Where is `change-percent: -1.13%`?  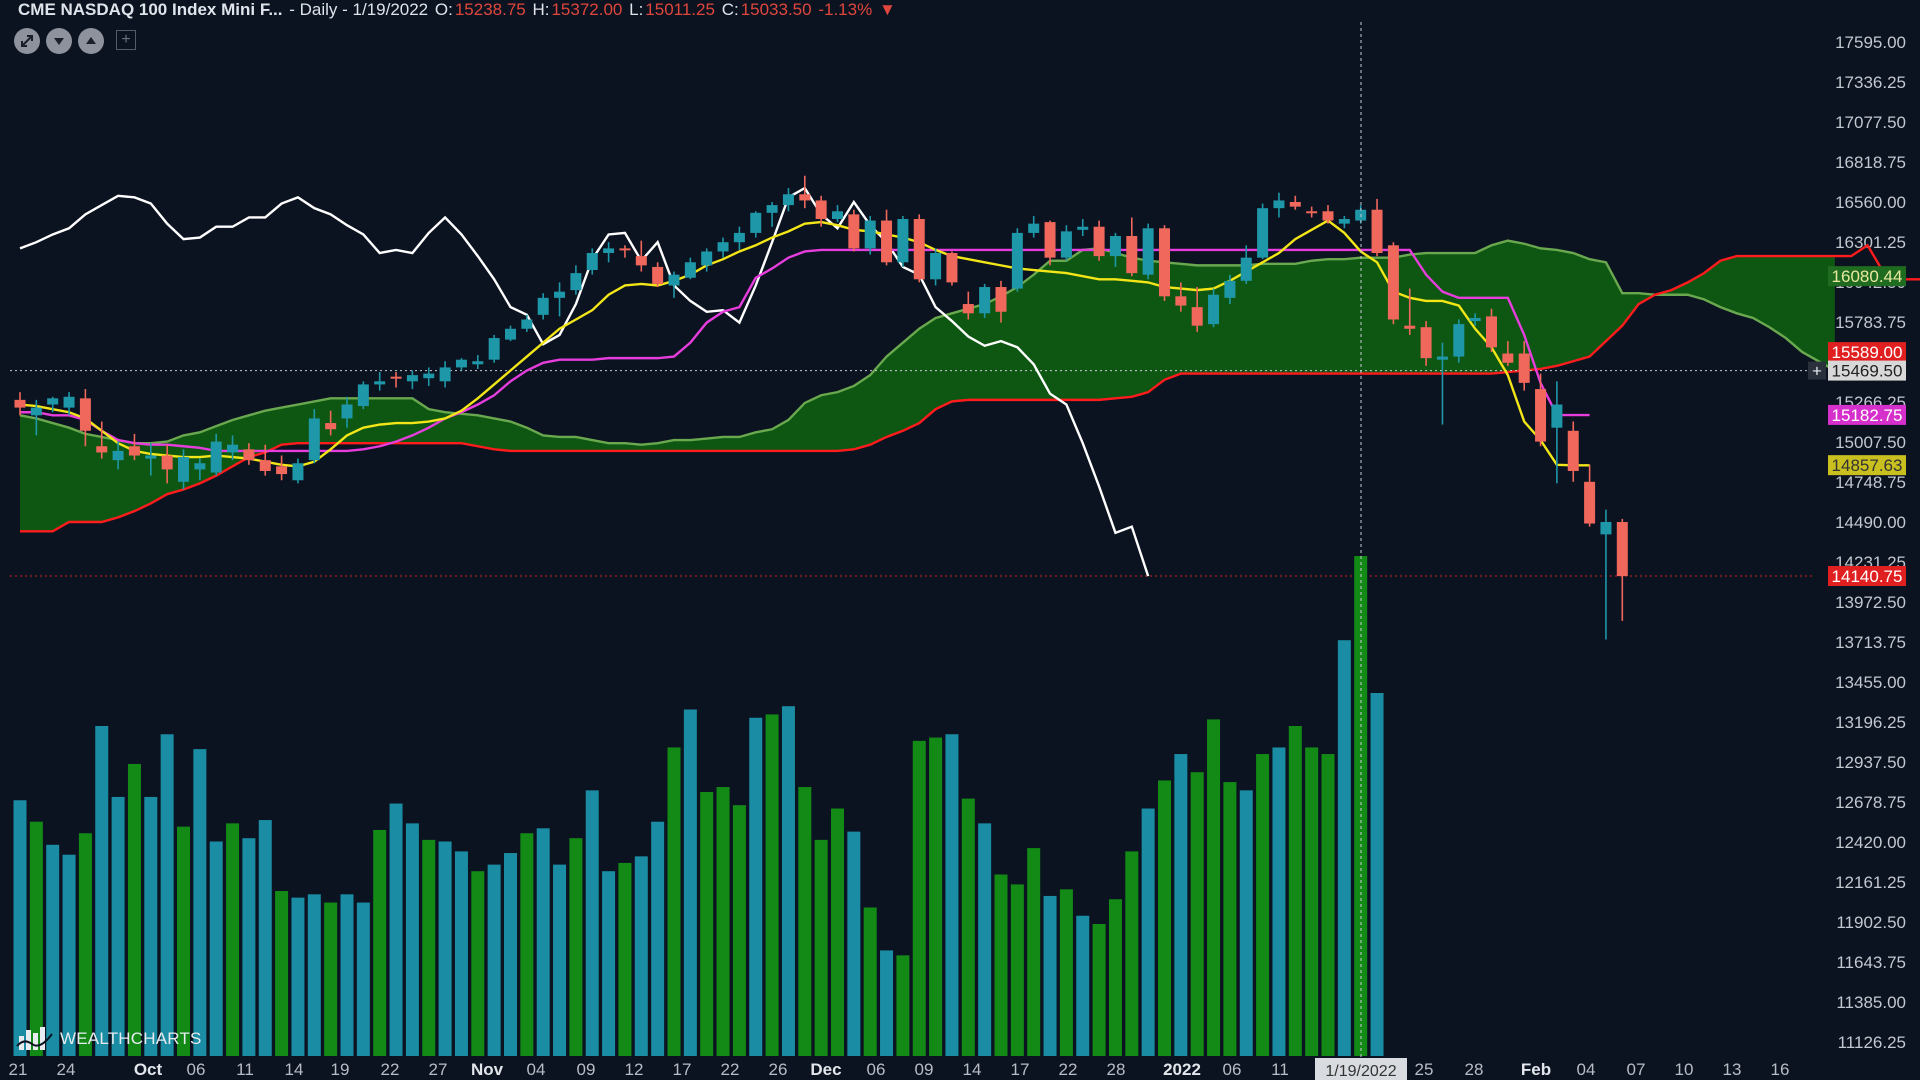 change-percent: -1.13% is located at coordinates (845, 9).